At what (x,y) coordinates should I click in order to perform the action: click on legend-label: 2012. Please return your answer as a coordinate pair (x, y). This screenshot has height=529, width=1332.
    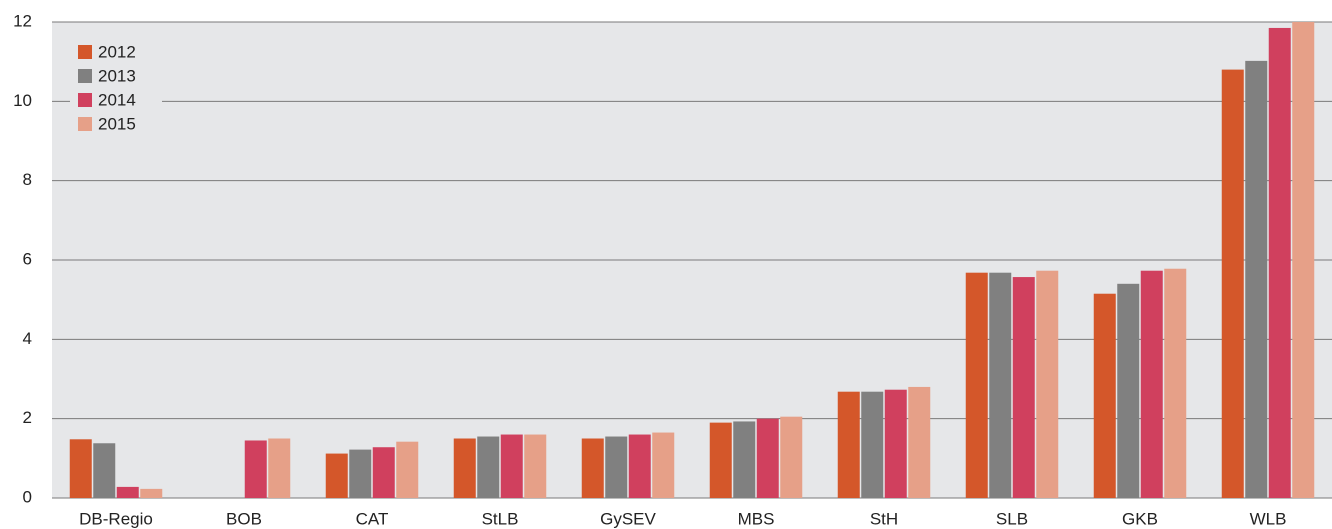
    Looking at the image, I should click on (117, 51).